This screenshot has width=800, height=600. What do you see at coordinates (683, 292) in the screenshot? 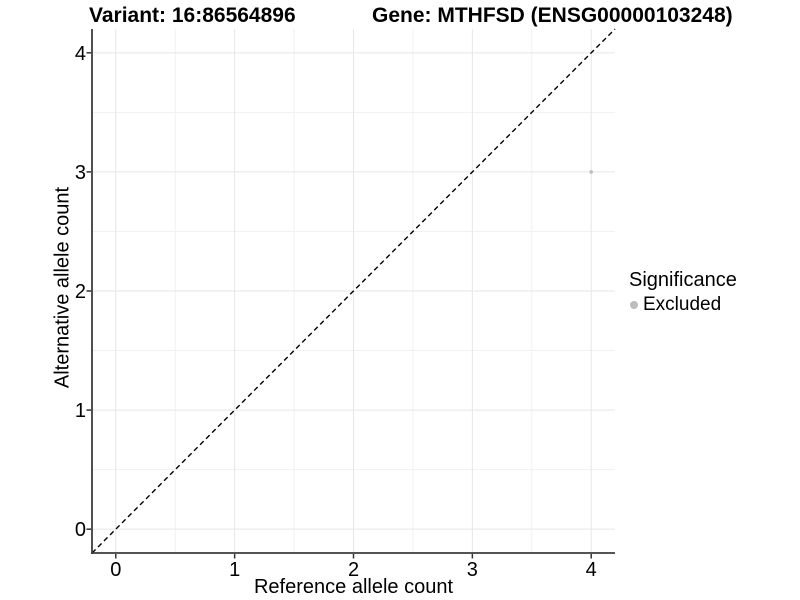
I see `legend: Significance Excluded` at bounding box center [683, 292].